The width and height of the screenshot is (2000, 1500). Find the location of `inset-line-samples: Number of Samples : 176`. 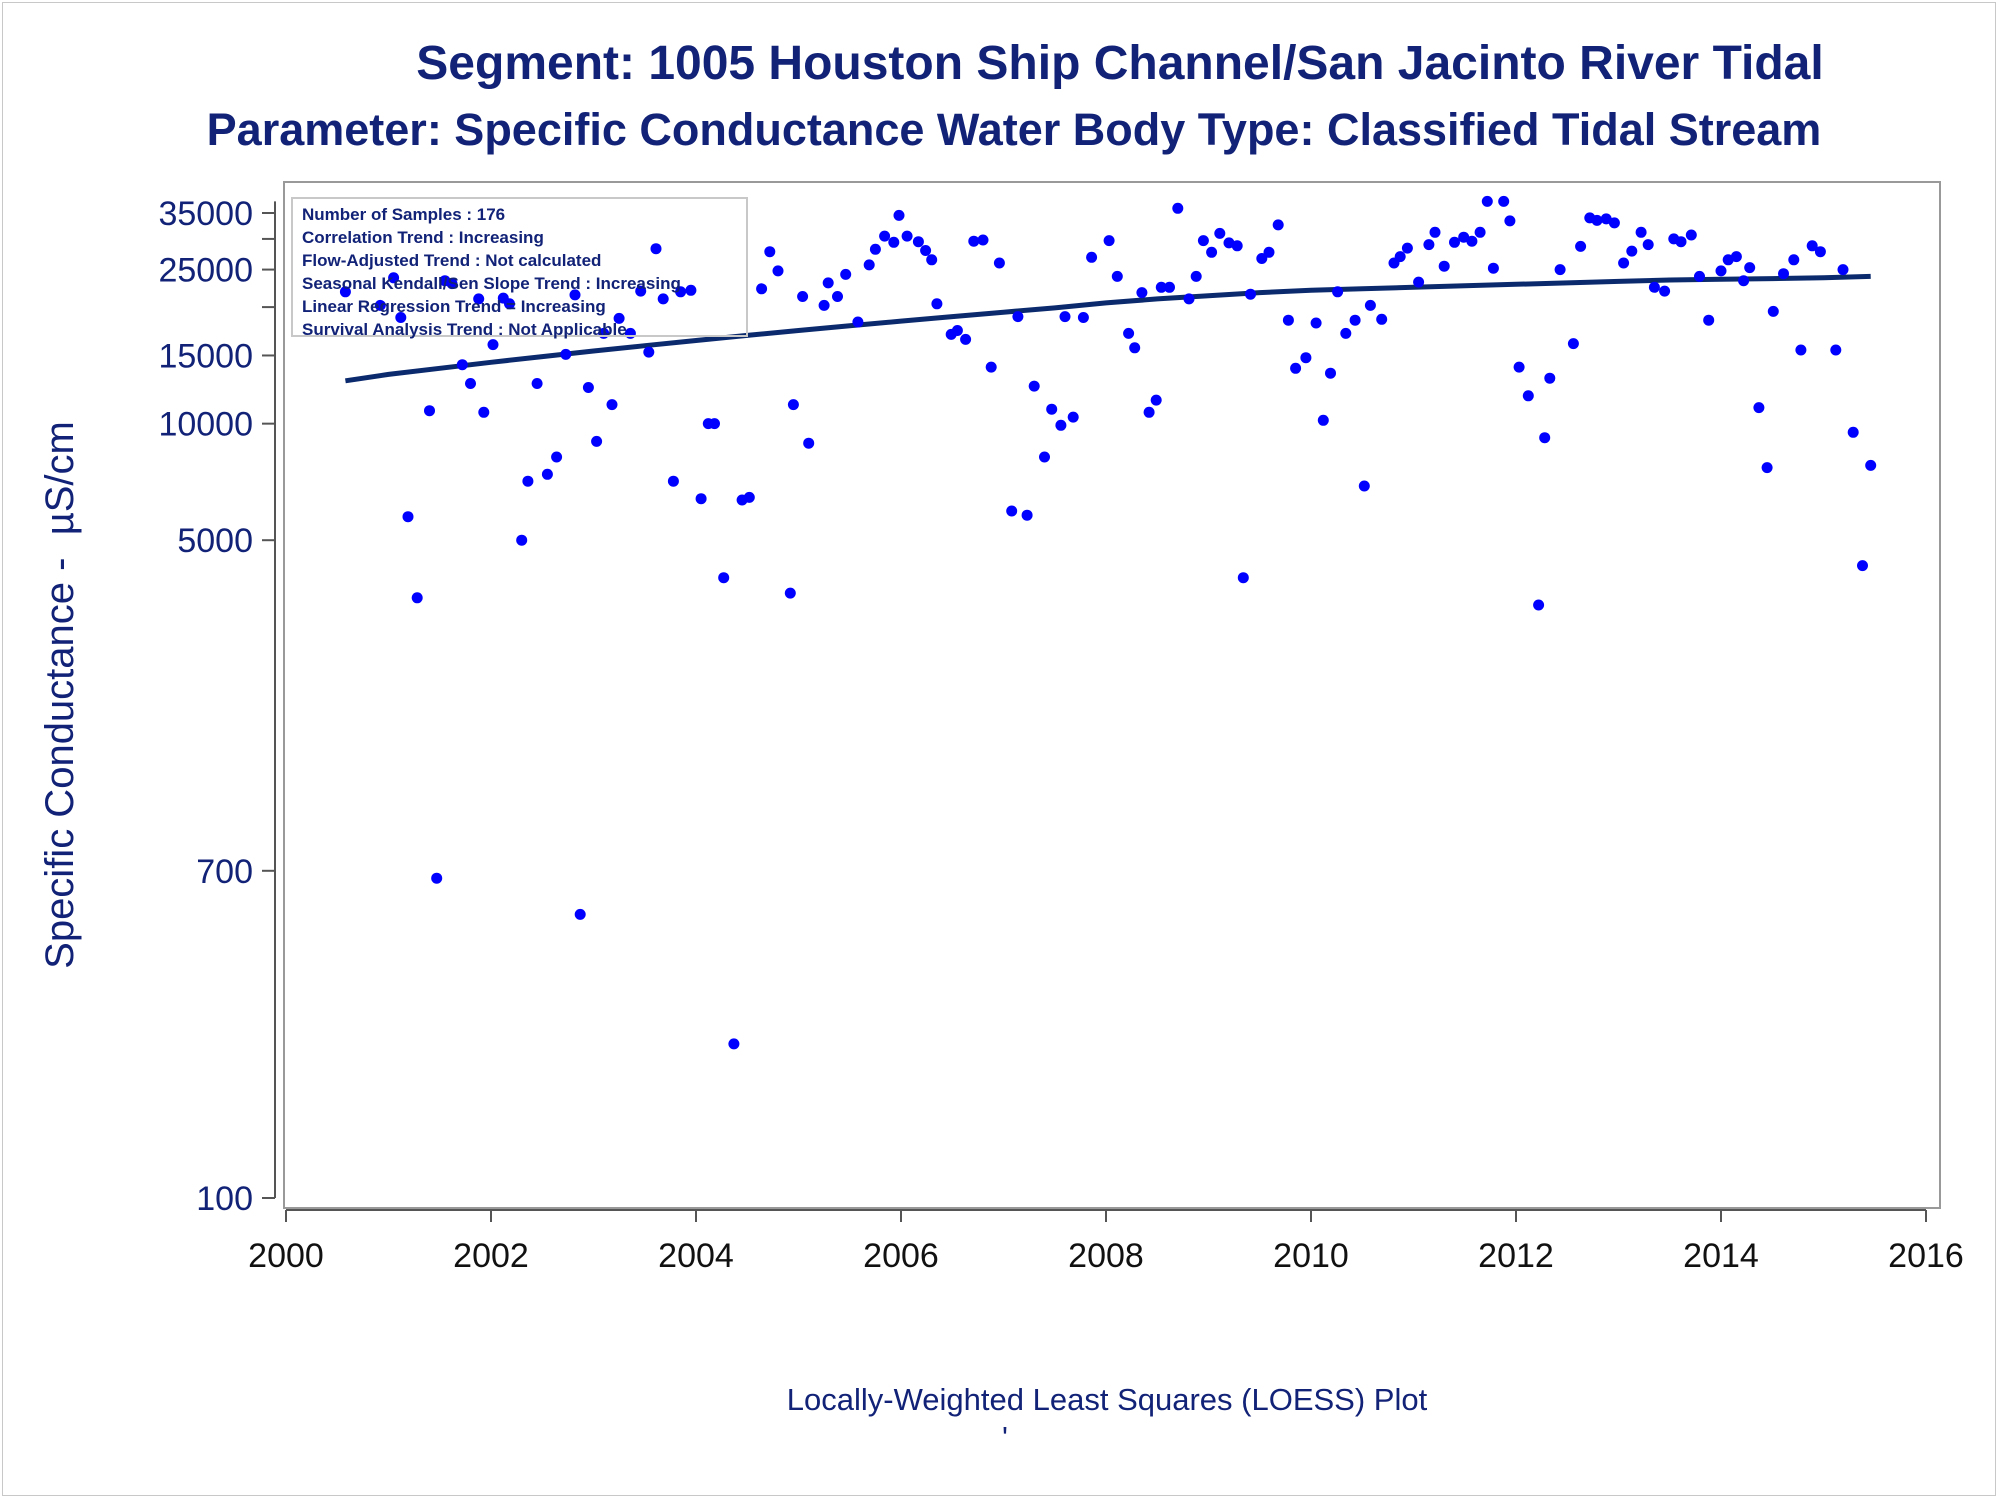

inset-line-samples: Number of Samples : 176 is located at coordinates (404, 214).